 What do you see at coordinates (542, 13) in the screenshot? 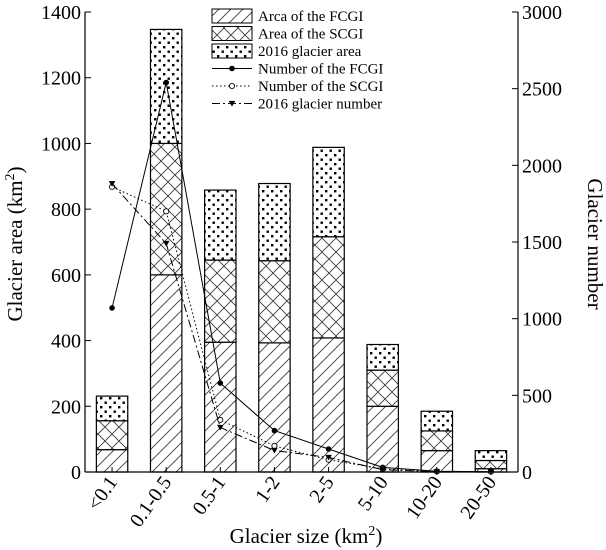
I see `y2-tick-label: 3000` at bounding box center [542, 13].